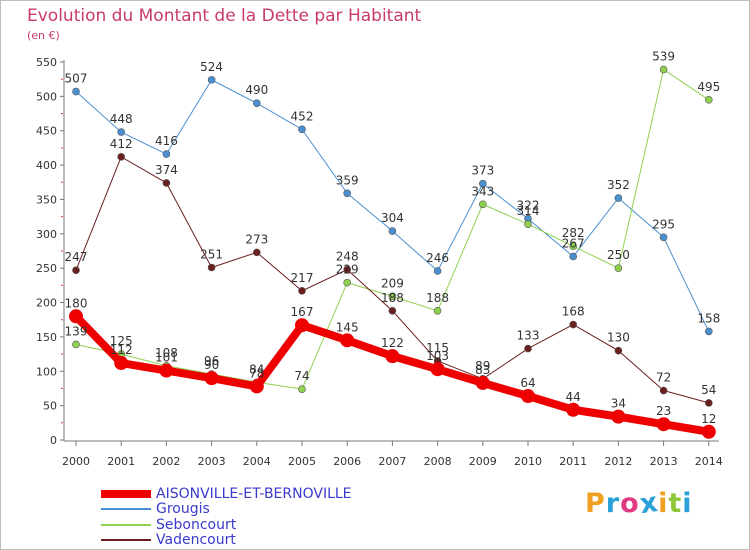 The image size is (750, 550). I want to click on data-label-grougis: 416, so click(166, 141).